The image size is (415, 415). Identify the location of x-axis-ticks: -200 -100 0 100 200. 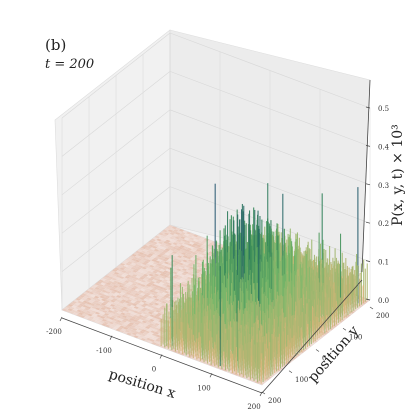
(154, 363).